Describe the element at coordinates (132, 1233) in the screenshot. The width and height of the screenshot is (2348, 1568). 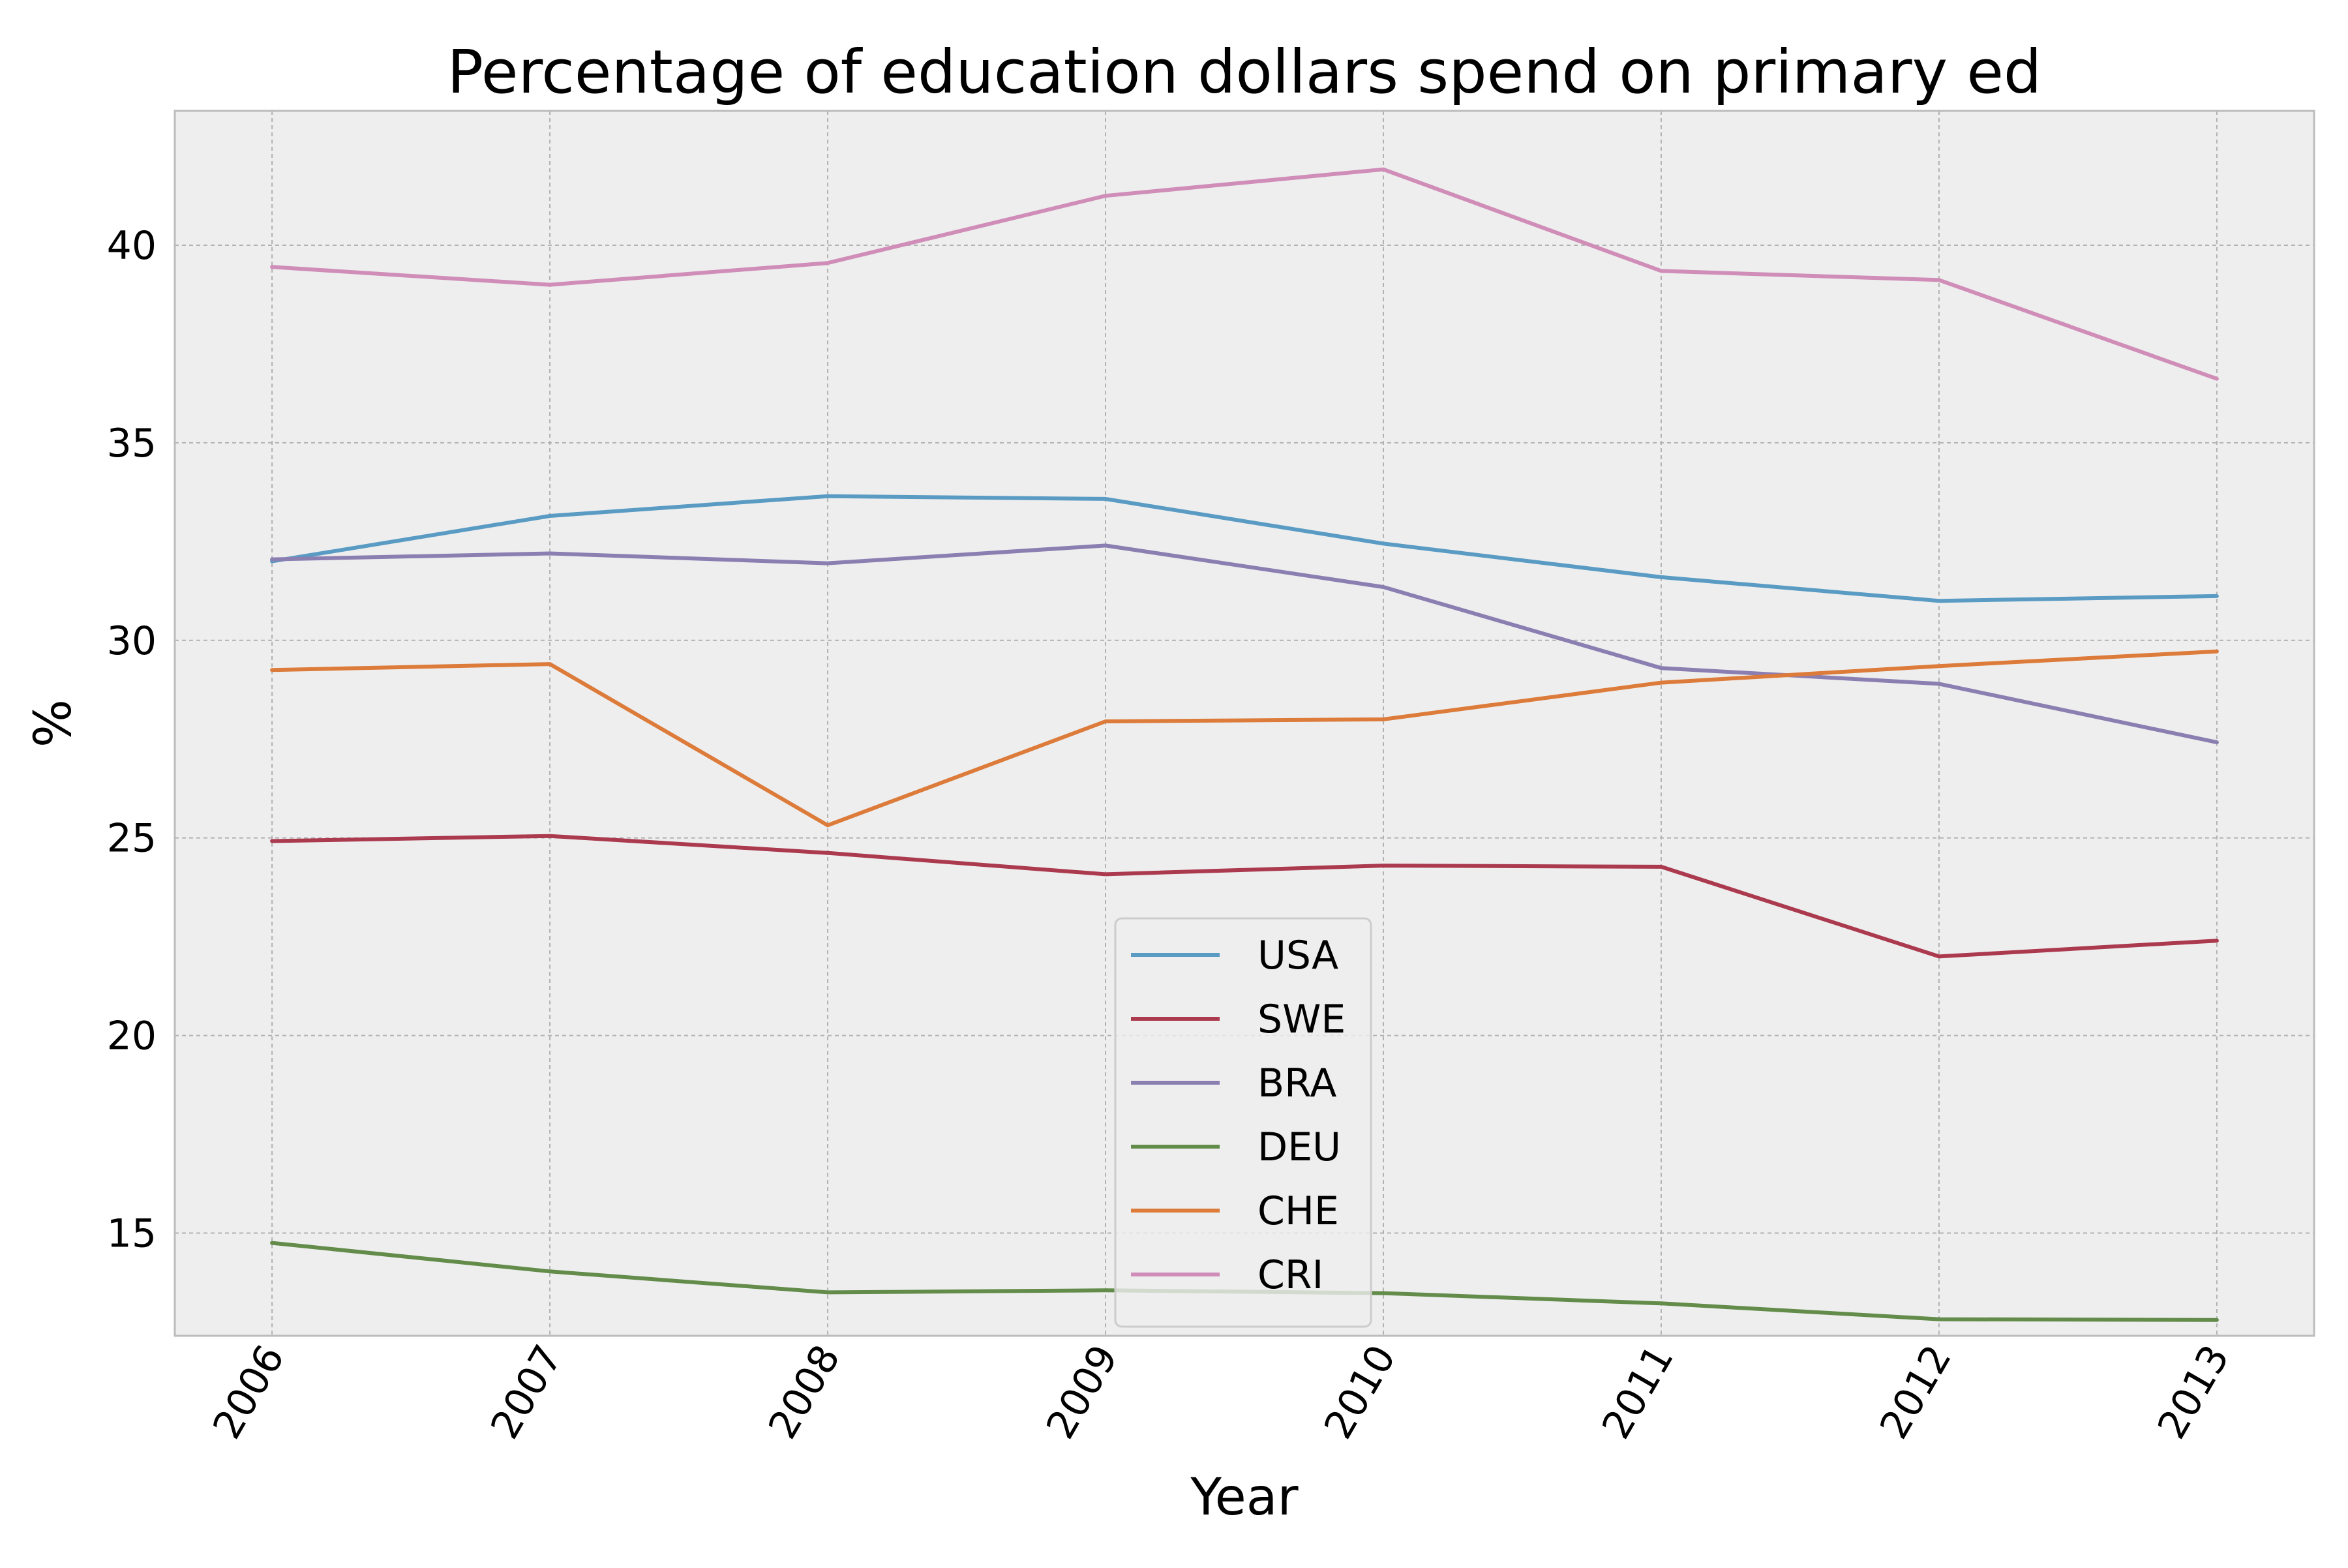
I see `y-tick-label: 15` at that location.